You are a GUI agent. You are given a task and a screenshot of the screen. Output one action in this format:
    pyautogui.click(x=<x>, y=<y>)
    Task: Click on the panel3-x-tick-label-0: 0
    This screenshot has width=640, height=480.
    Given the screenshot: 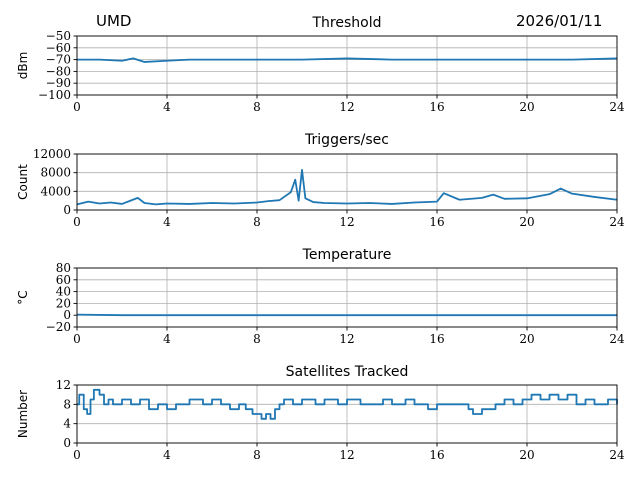 What is the action you would take?
    pyautogui.click(x=77, y=339)
    